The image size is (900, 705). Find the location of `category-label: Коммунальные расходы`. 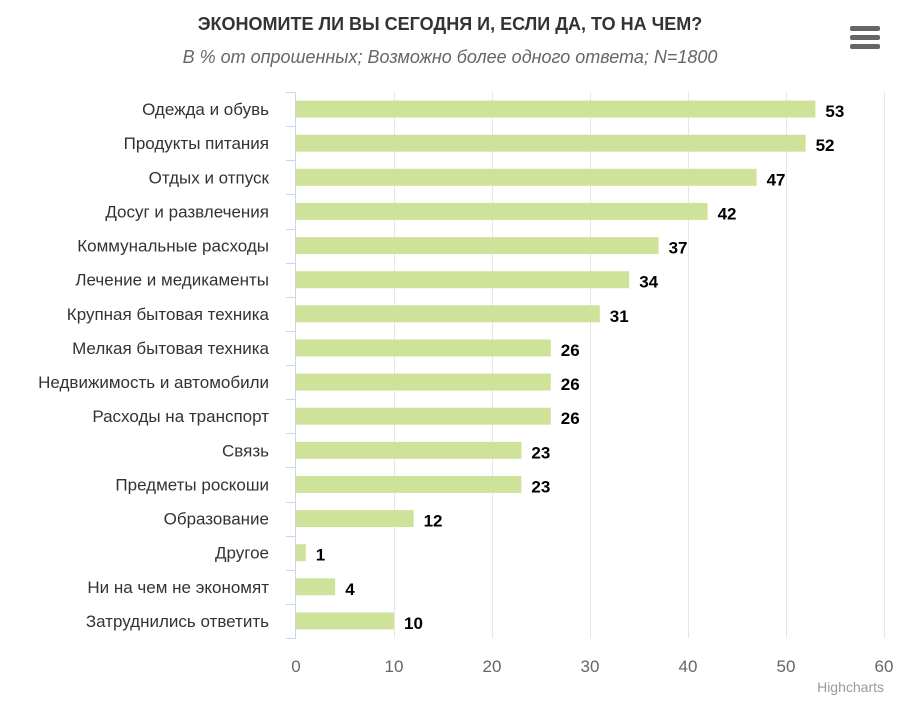

category-label: Коммунальные расходы is located at coordinates (173, 246).